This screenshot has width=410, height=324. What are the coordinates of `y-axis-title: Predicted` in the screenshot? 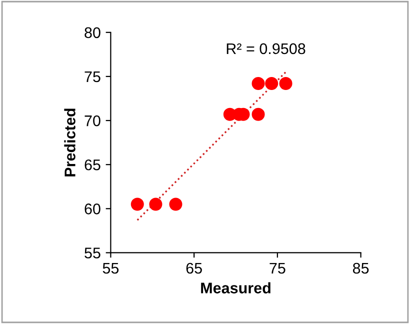 It's located at (70, 142).